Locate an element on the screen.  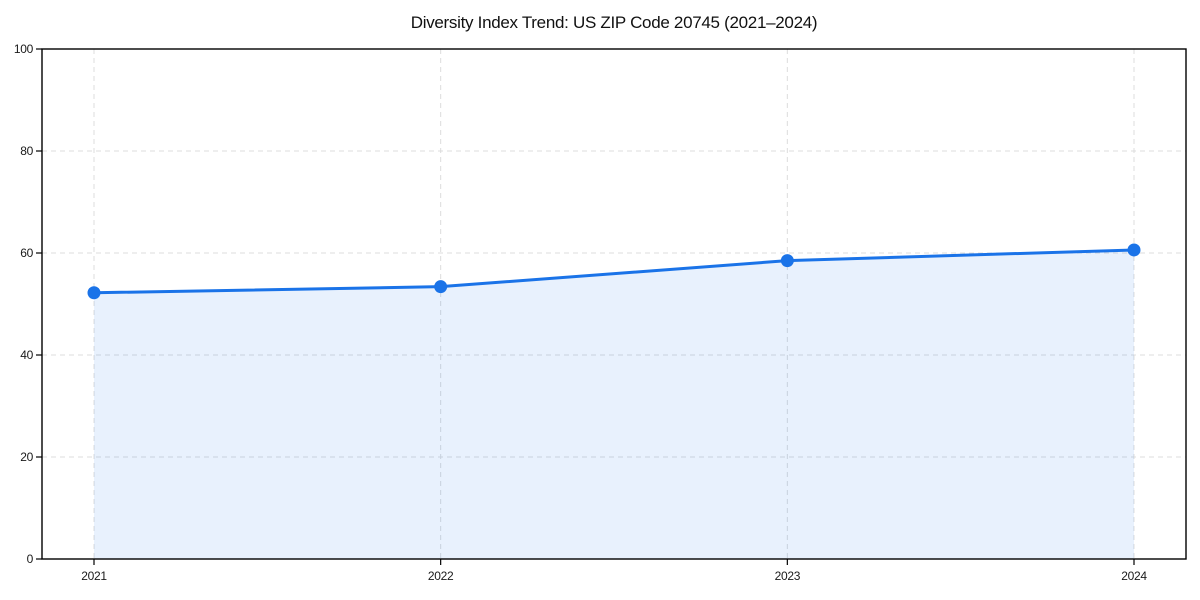
data-point-2024 is located at coordinates (1134, 250).